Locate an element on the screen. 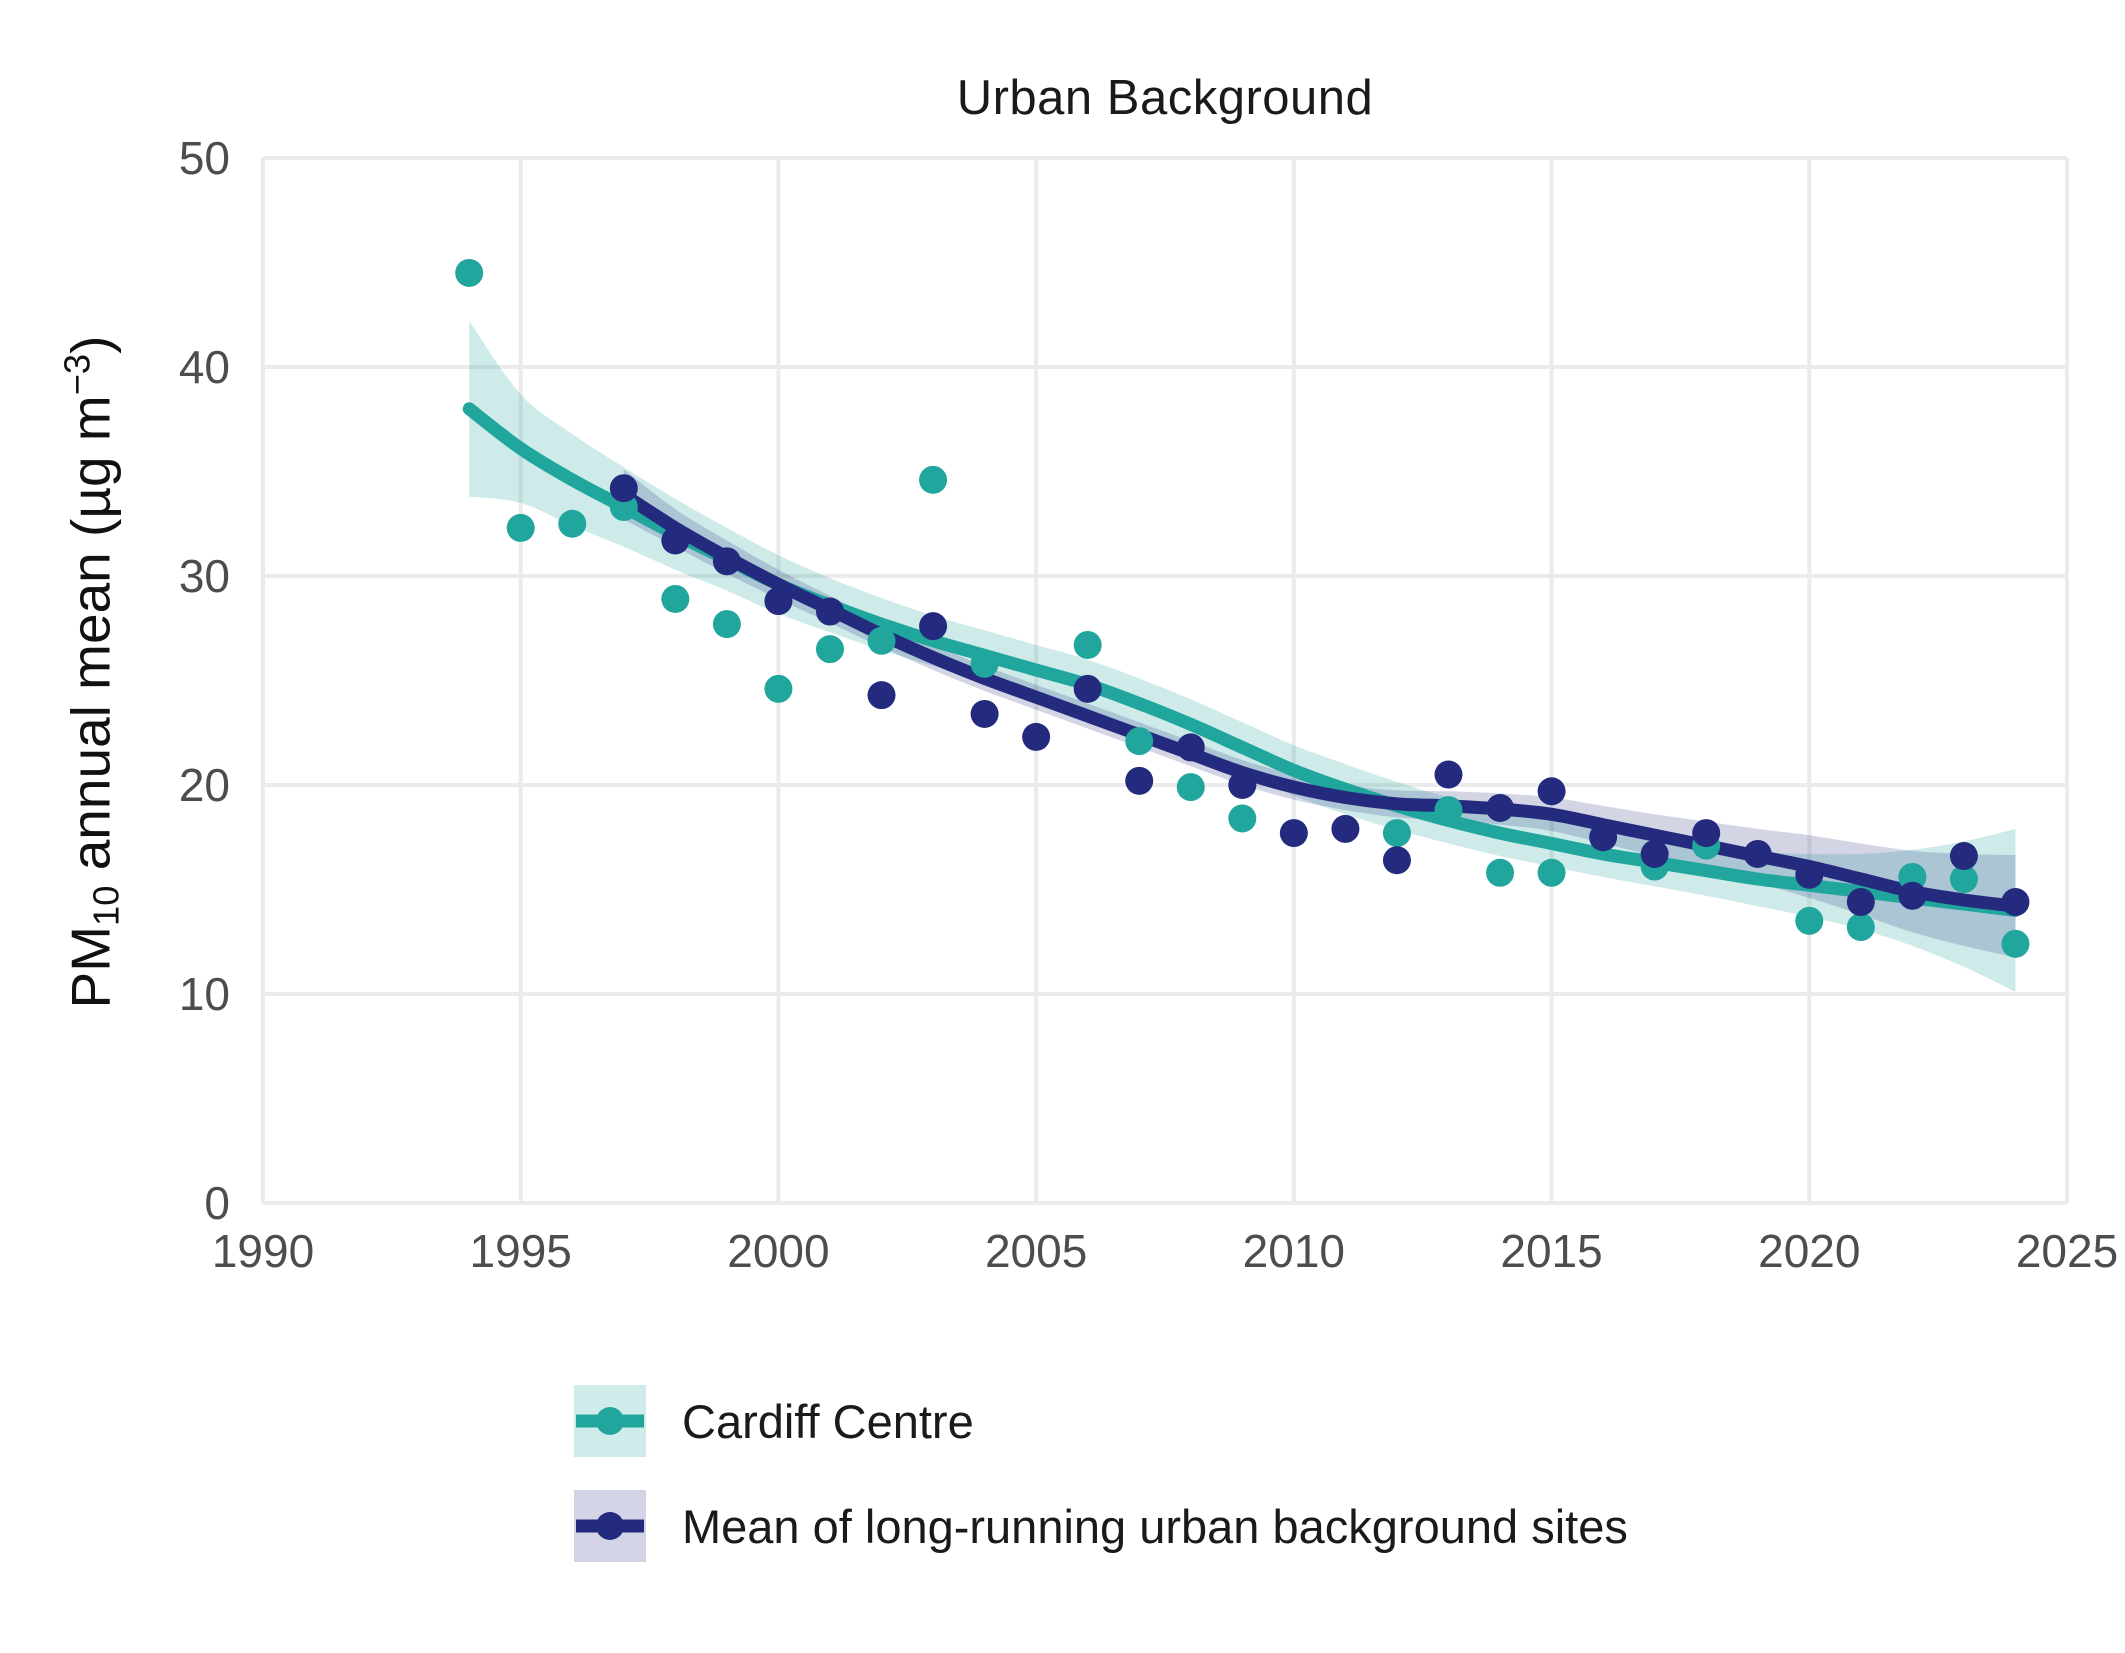 The width and height of the screenshot is (2125, 1653). y-tick-label-10: 10 is located at coordinates (204, 994).